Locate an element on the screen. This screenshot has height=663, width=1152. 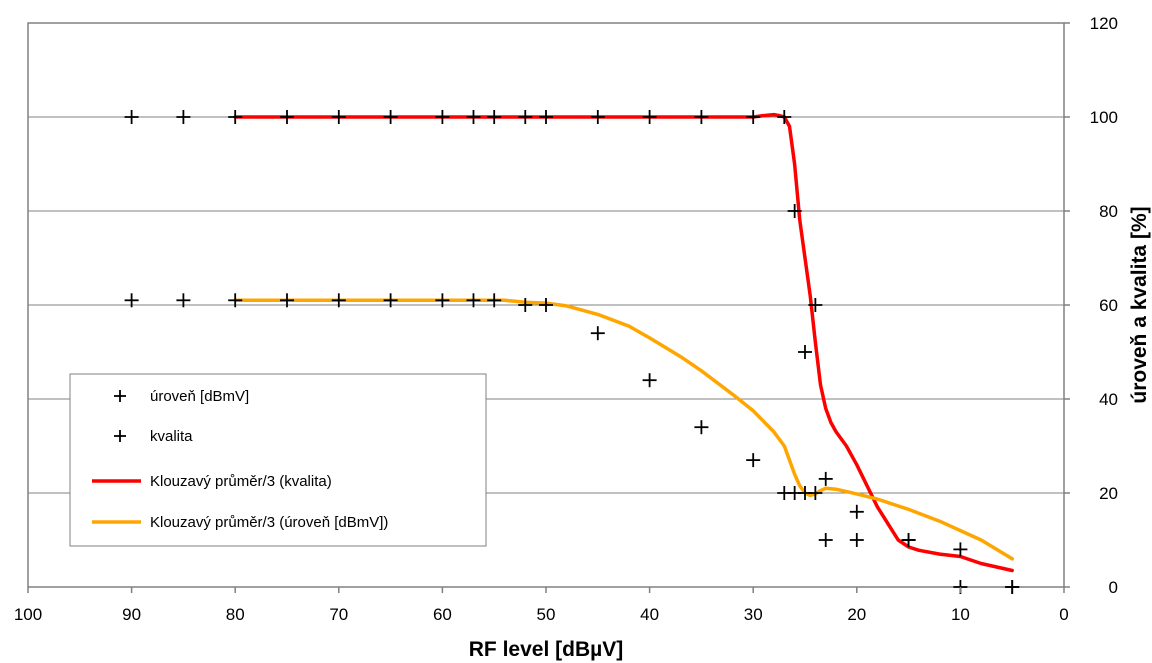
x-tick-label: 100 is located at coordinates (28, 614).